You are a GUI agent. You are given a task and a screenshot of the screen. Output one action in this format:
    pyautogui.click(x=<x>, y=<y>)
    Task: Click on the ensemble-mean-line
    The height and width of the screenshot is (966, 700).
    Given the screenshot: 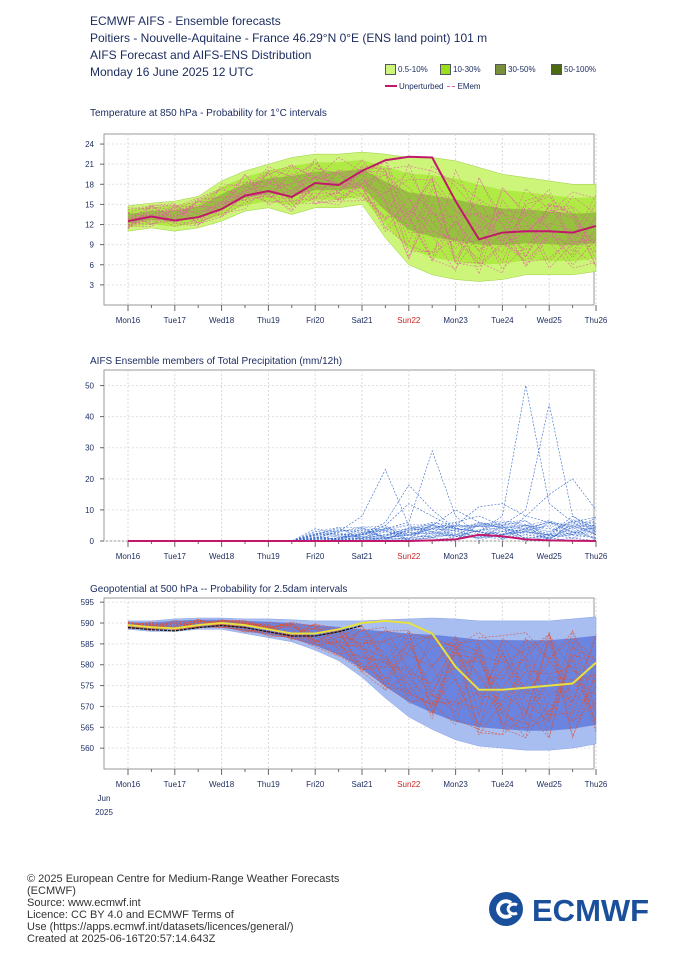 What is the action you would take?
    pyautogui.click(x=245, y=630)
    